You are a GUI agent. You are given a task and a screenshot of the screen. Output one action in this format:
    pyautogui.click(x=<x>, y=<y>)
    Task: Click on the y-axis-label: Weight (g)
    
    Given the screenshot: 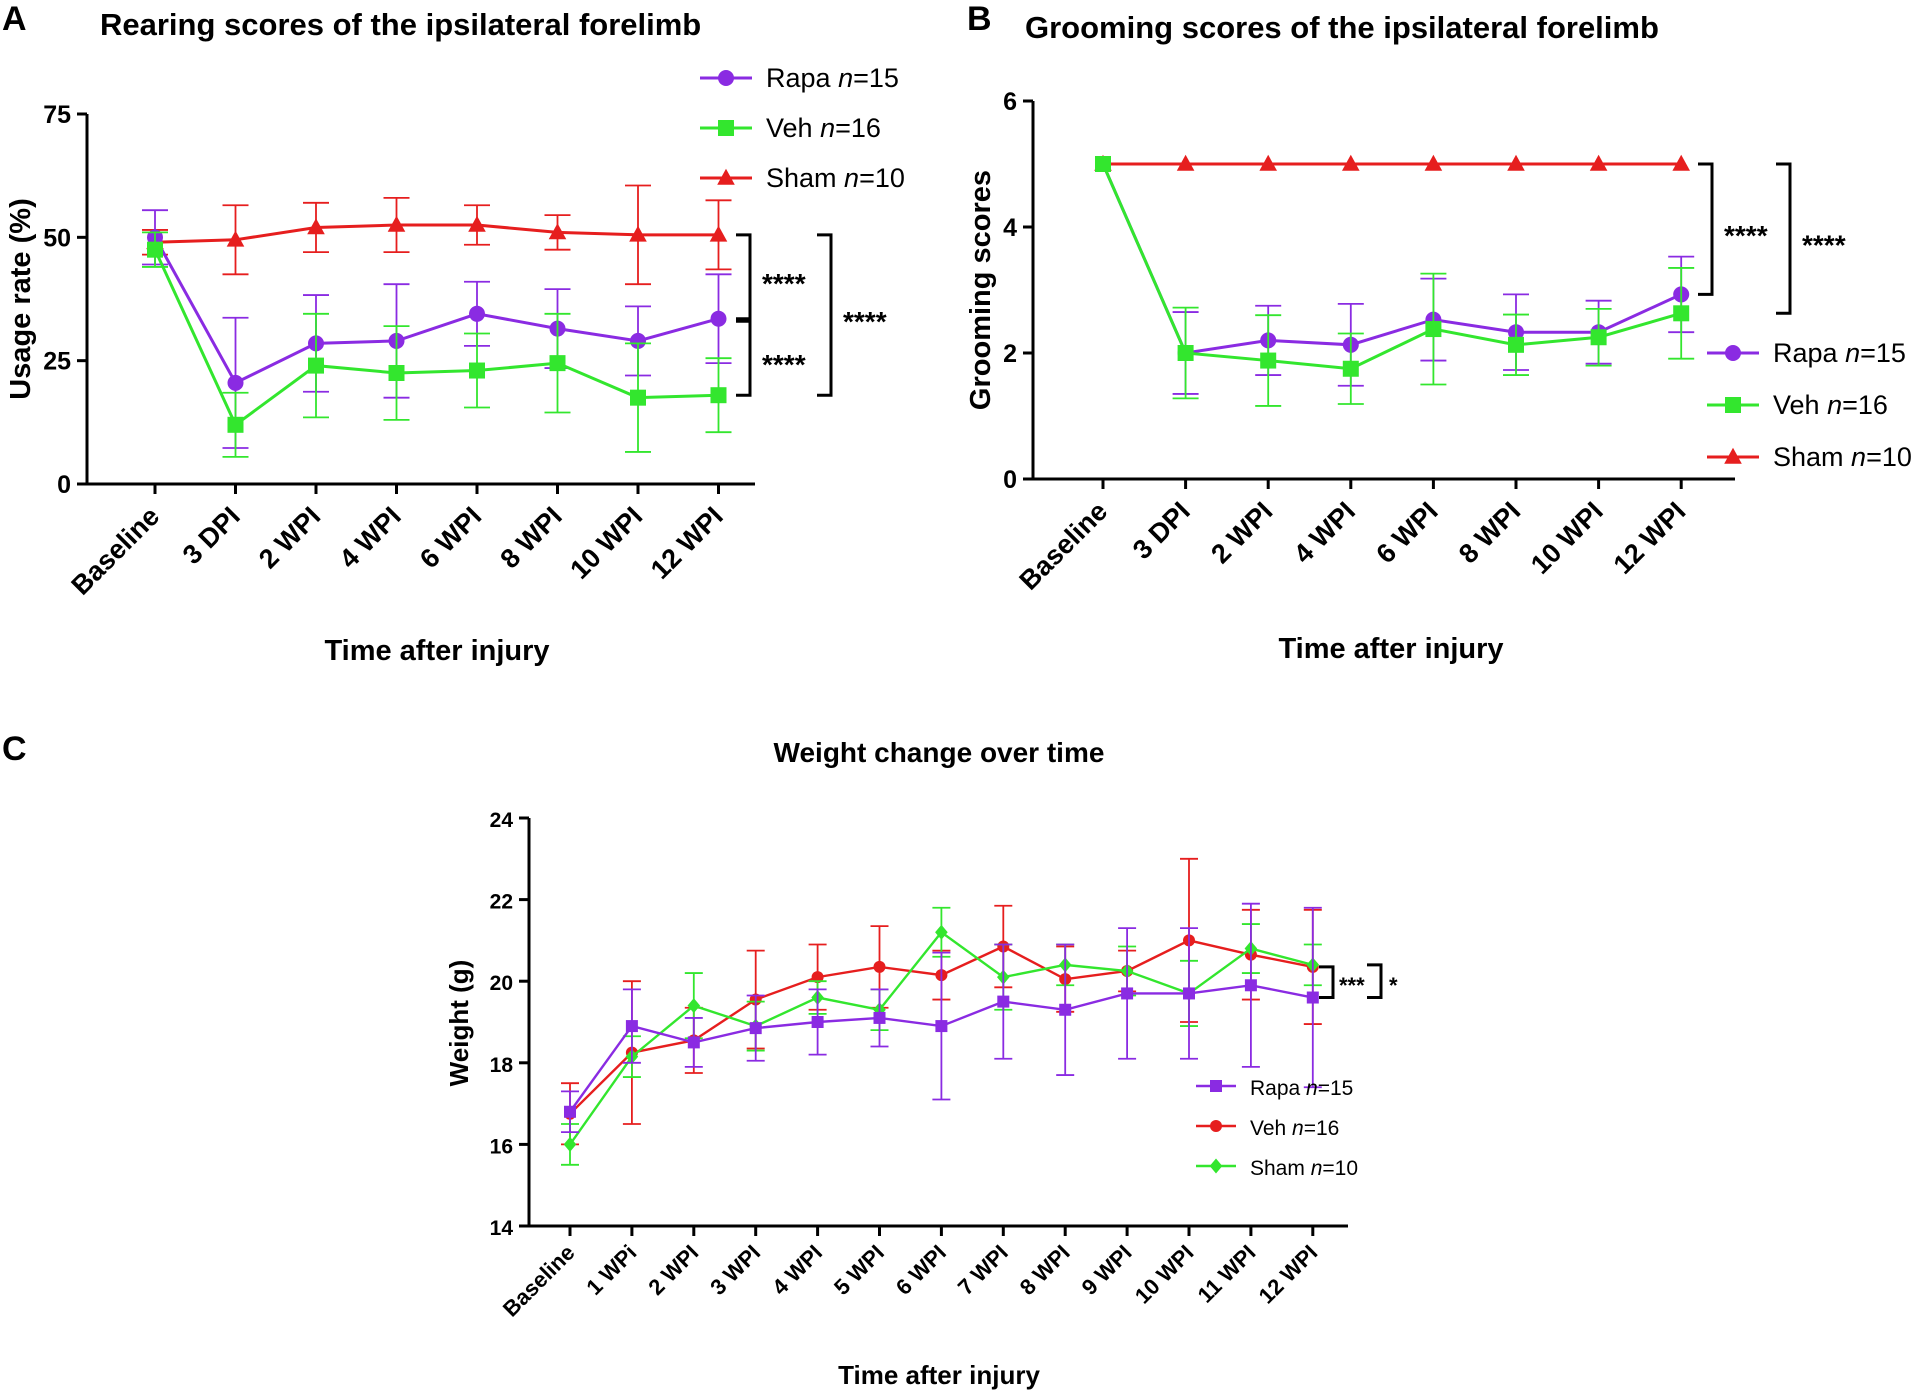 What is the action you would take?
    pyautogui.click(x=459, y=1023)
    